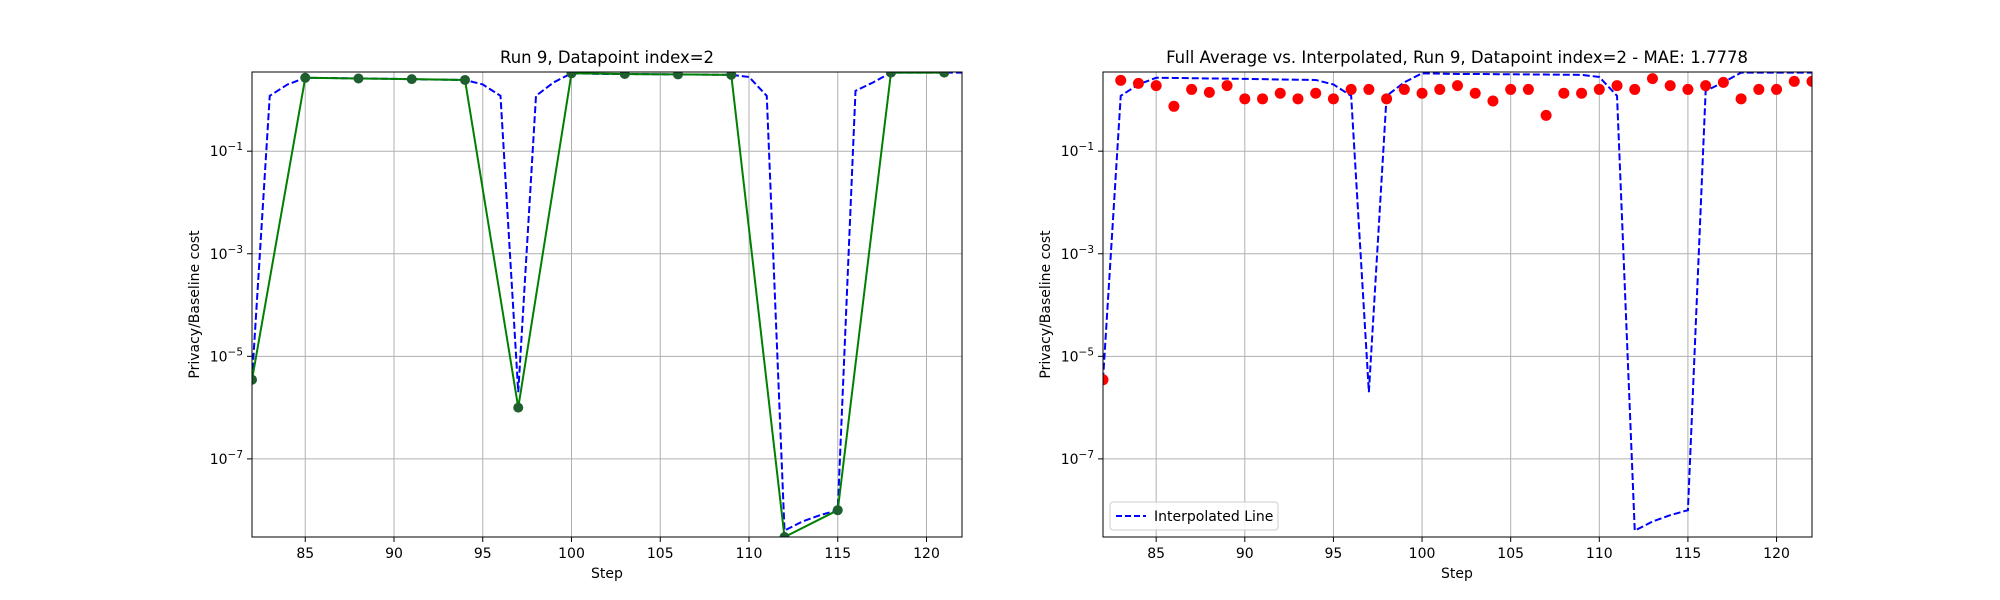 Image resolution: width=2000 pixels, height=600 pixels. Describe the element at coordinates (926, 554) in the screenshot. I see `left-x-tick-label: 120` at that location.